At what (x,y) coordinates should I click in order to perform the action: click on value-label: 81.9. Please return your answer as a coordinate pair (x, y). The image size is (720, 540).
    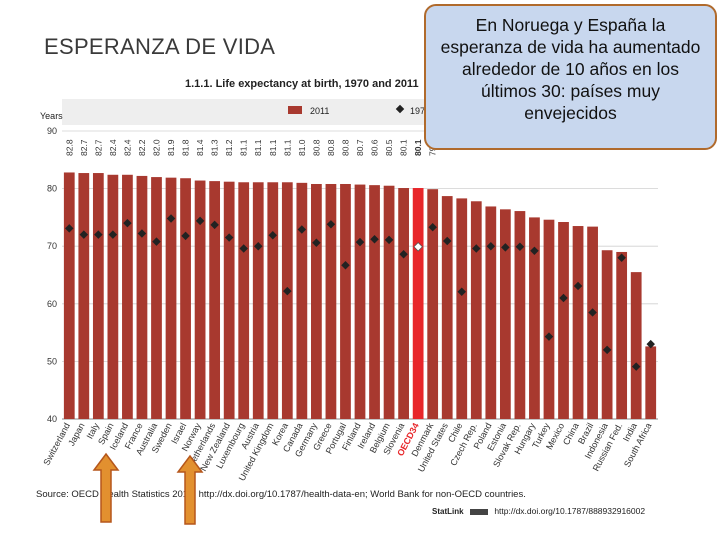
    Looking at the image, I should click on (171, 147).